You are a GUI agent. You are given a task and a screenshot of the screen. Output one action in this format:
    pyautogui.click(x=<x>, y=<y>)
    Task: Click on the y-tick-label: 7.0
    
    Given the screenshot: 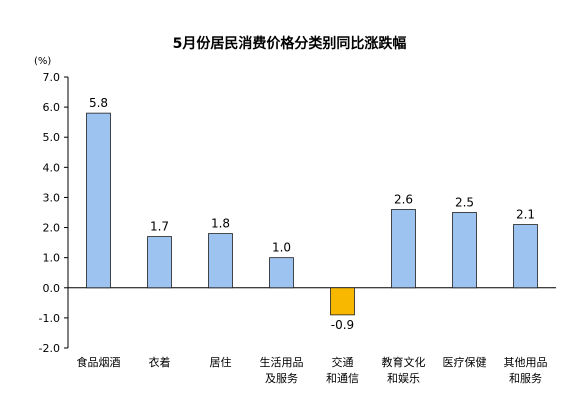 What is the action you would take?
    pyautogui.click(x=52, y=77)
    